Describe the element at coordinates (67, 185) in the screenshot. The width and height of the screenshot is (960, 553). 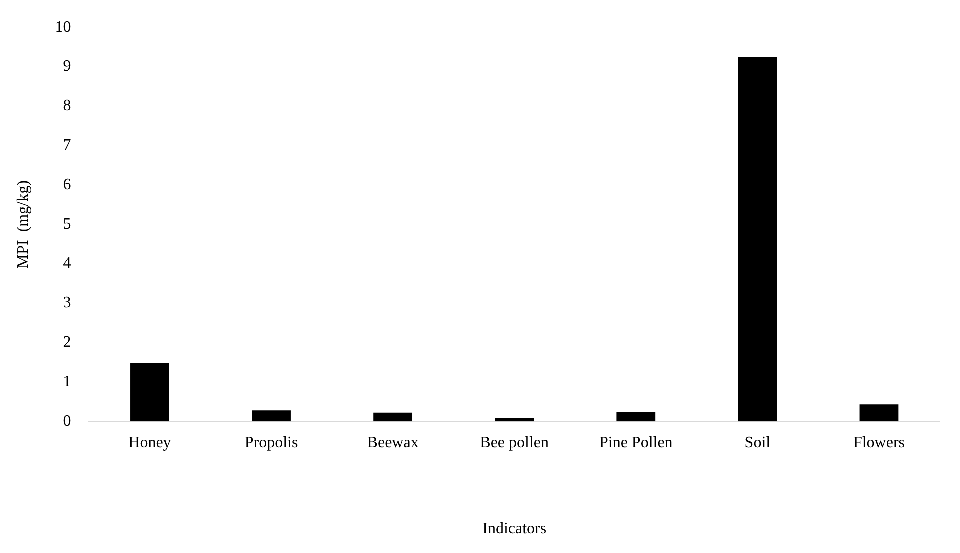
I see `y-tick-label: 6` at that location.